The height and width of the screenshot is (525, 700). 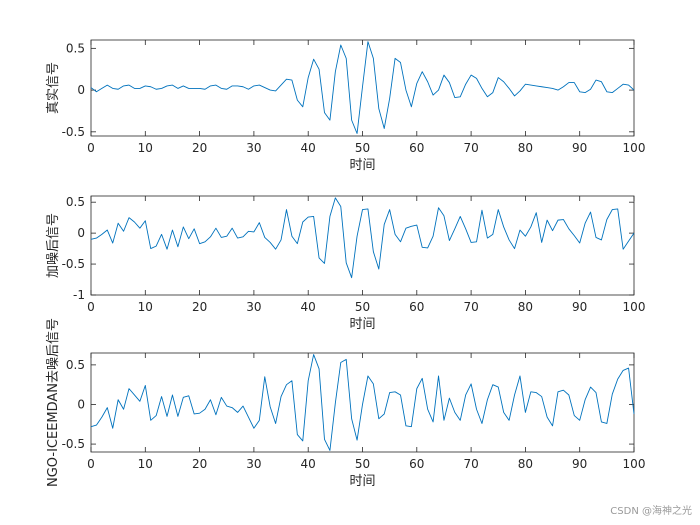 I want to click on y-axis-label: 加噪后信号, so click(x=53, y=245).